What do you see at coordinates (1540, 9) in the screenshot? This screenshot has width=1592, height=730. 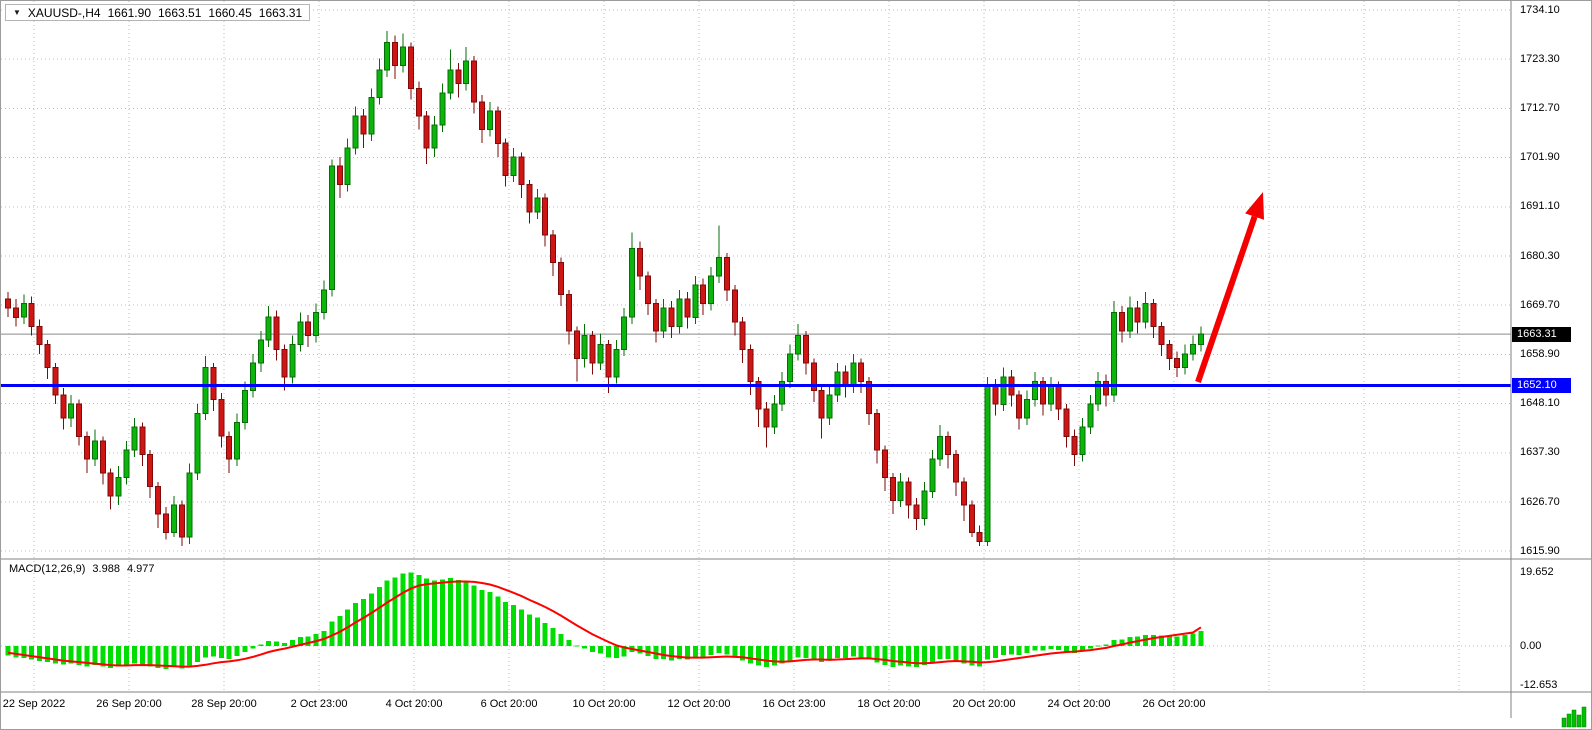 I see `price-axis-label: 1734.10` at bounding box center [1540, 9].